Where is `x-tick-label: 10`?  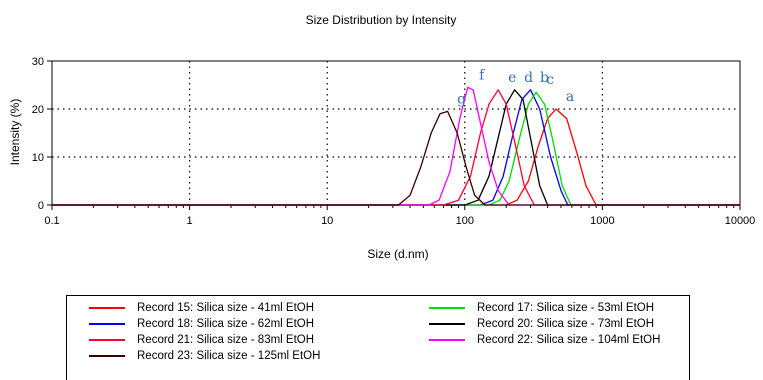 x-tick-label: 10 is located at coordinates (327, 221).